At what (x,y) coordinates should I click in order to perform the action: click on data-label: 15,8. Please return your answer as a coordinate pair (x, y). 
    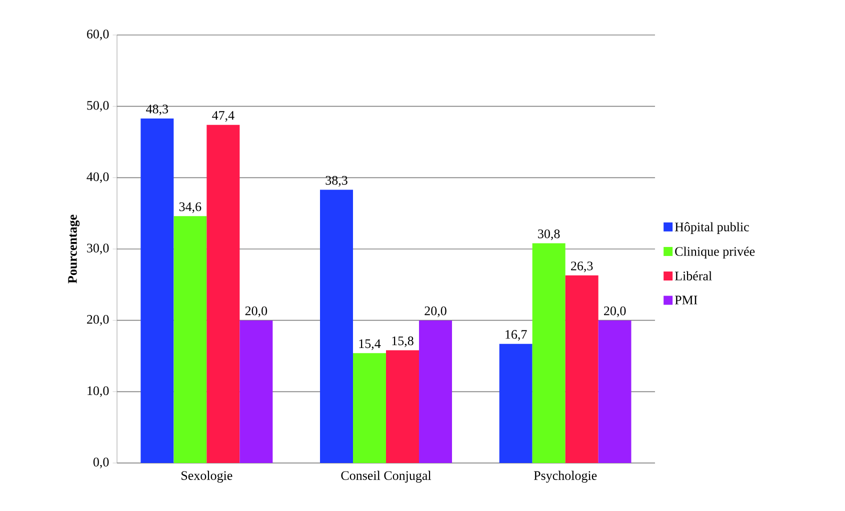
    Looking at the image, I should click on (403, 342).